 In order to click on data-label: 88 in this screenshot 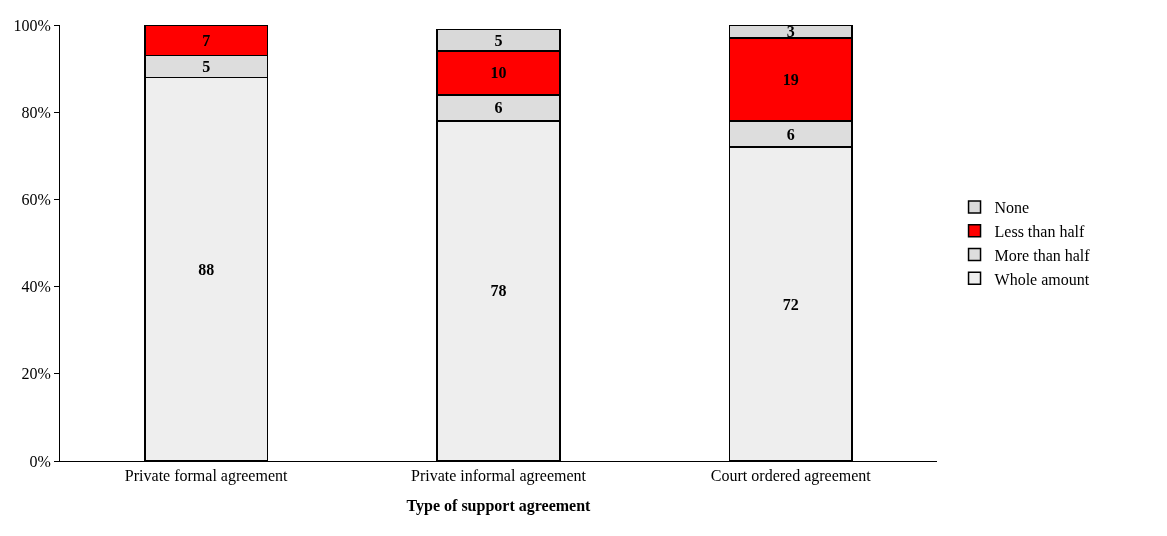, I will do `click(206, 269)`.